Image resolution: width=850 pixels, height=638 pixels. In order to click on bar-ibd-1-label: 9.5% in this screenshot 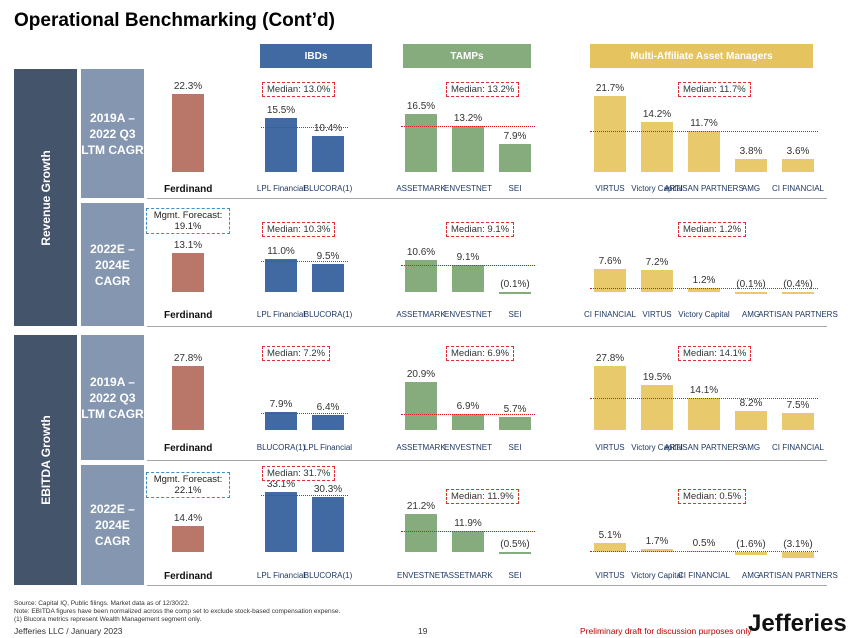, I will do `click(328, 256)`.